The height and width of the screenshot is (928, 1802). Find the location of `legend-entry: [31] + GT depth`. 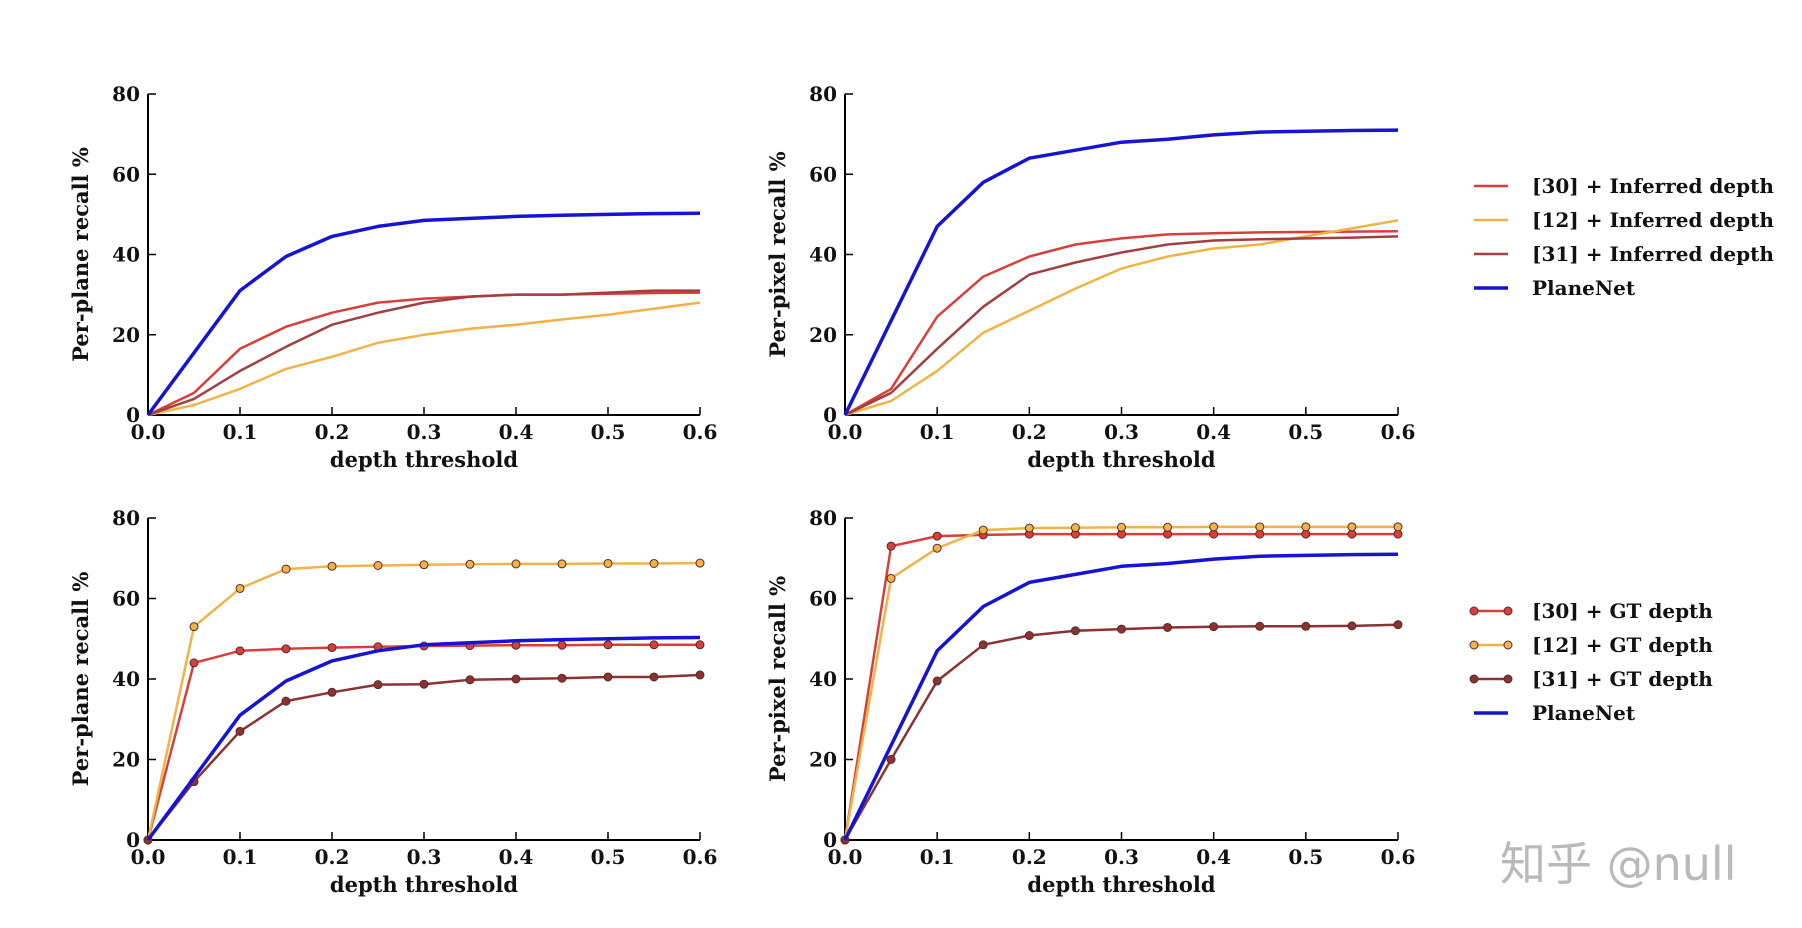

legend-entry: [31] + GT depth is located at coordinates (1591, 679).